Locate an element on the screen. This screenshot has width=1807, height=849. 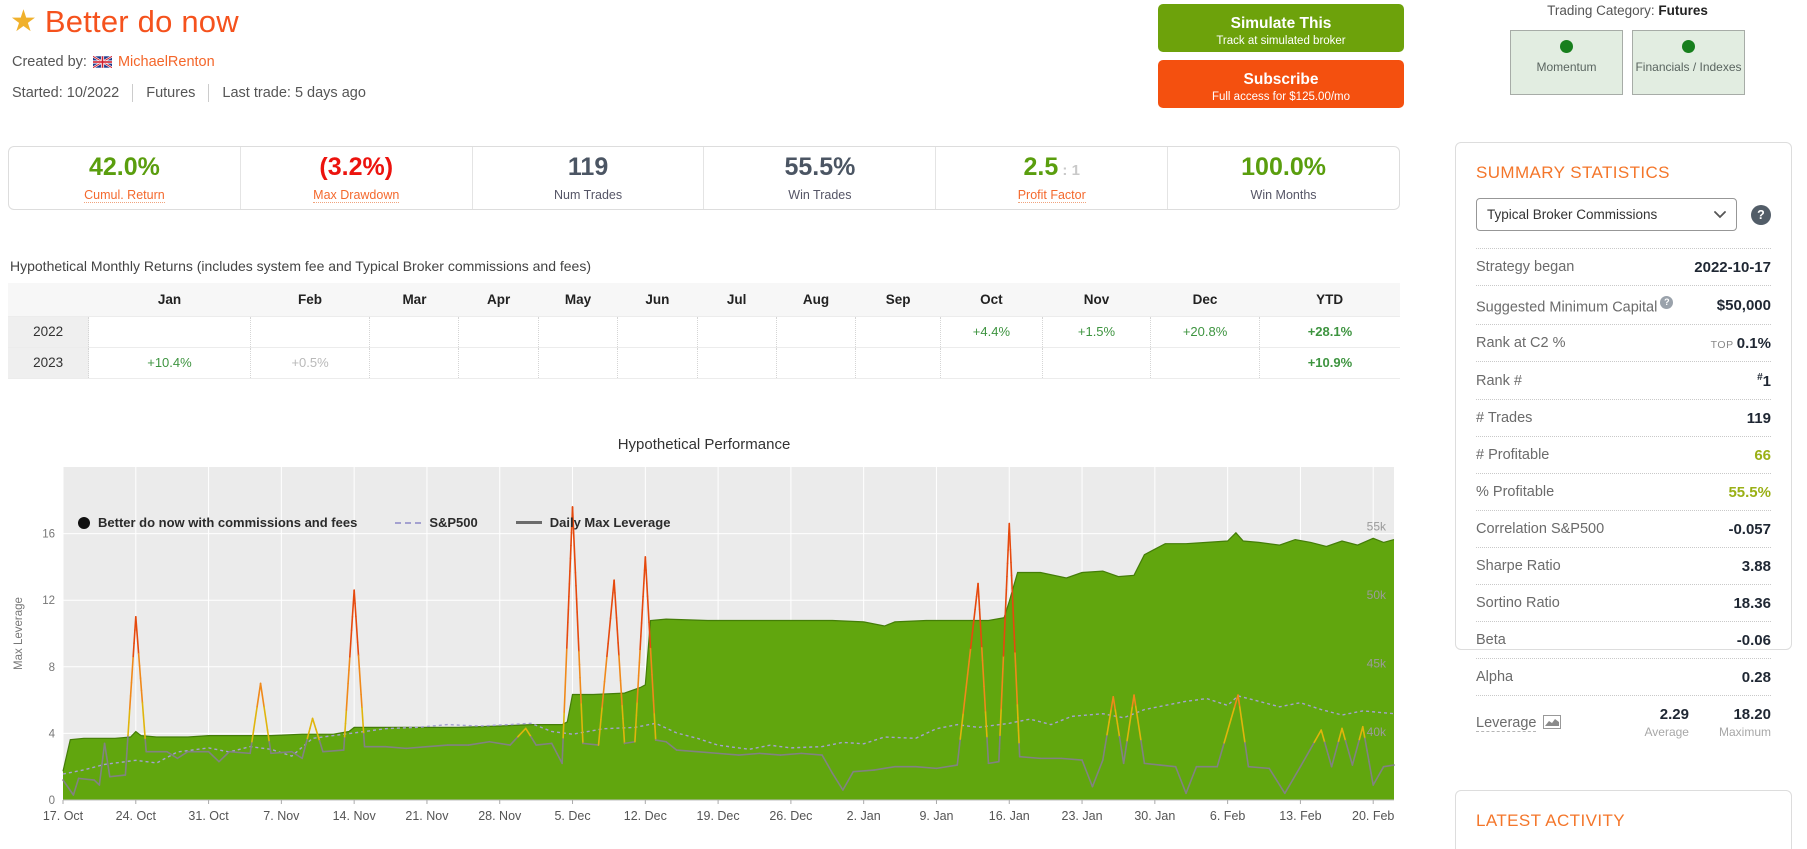
svg-text: 50k is located at coordinates (1377, 595).